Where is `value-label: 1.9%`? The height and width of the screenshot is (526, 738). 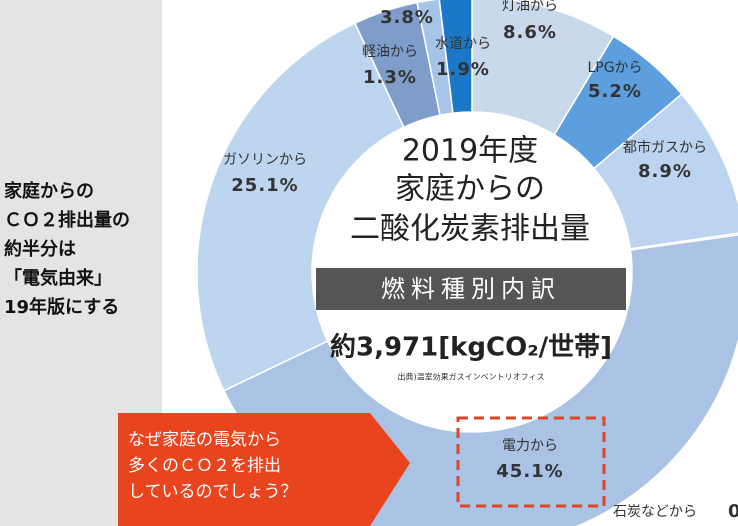 value-label: 1.9% is located at coordinates (463, 69).